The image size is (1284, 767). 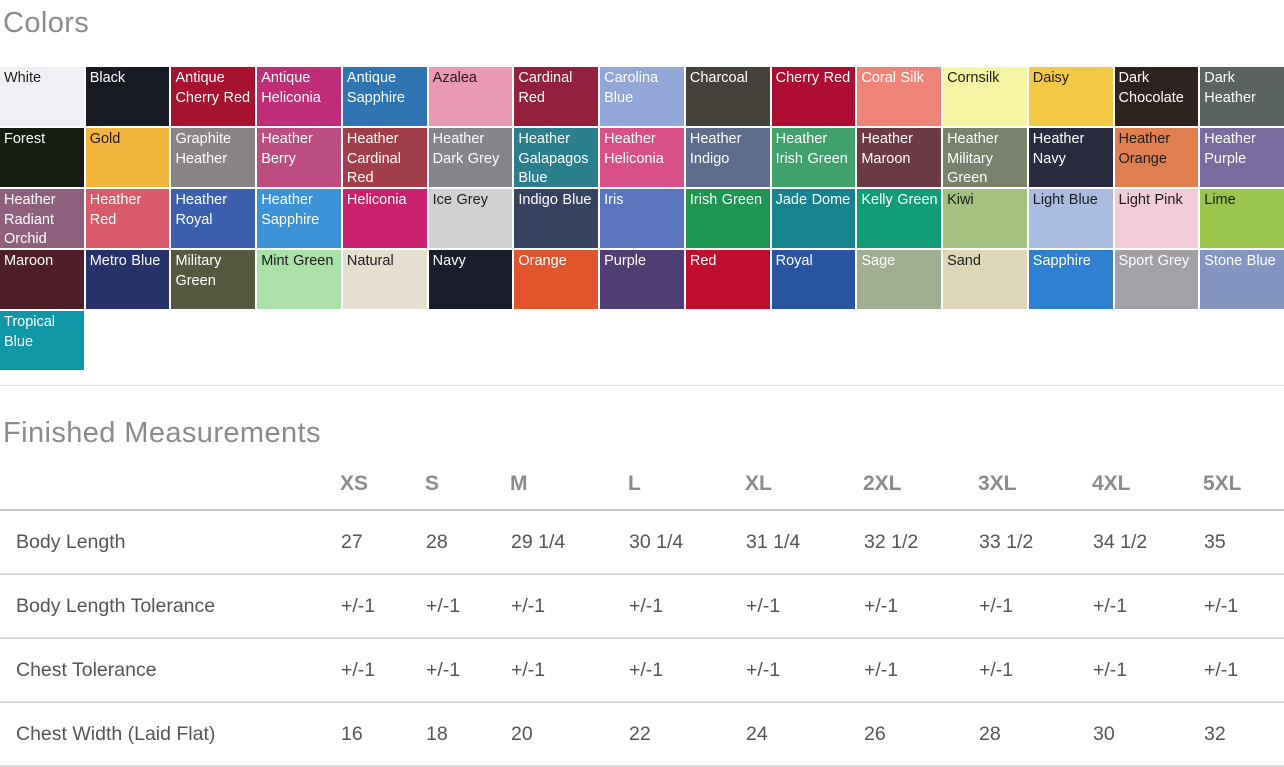 What do you see at coordinates (25, 139) in the screenshot?
I see `color-swatch-label: Forest` at bounding box center [25, 139].